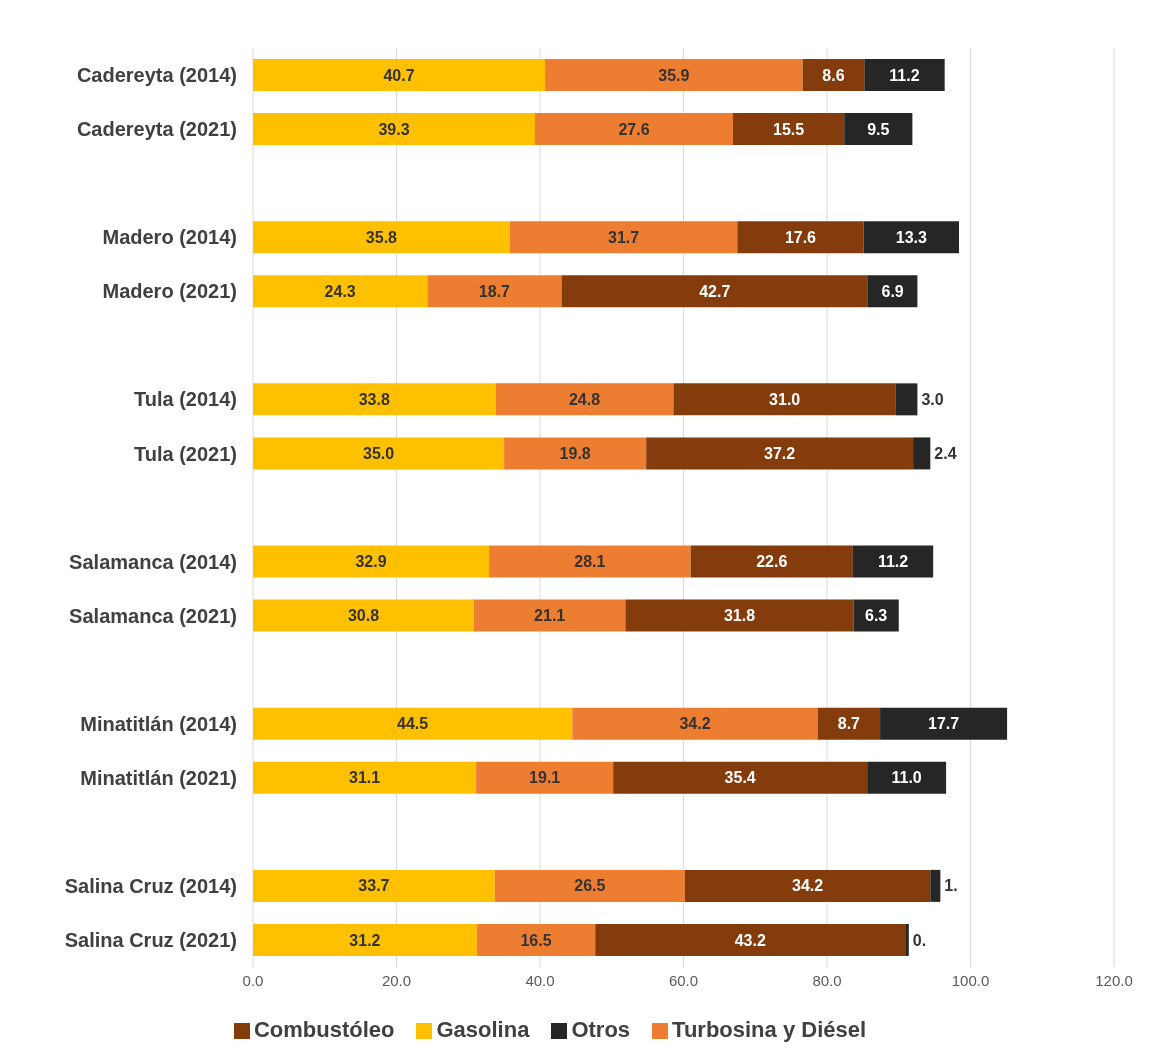  I want to click on data-label: 2.4, so click(945, 454).